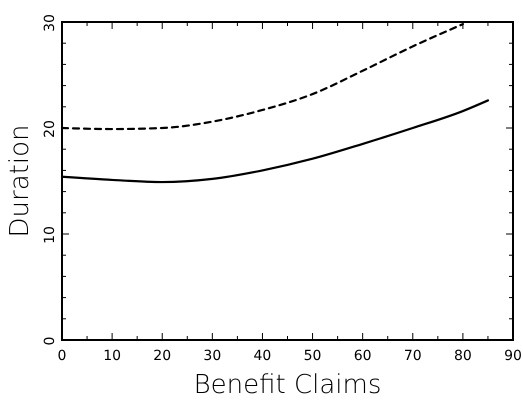 The image size is (523, 405). I want to click on x-tick-label: 60, so click(363, 356).